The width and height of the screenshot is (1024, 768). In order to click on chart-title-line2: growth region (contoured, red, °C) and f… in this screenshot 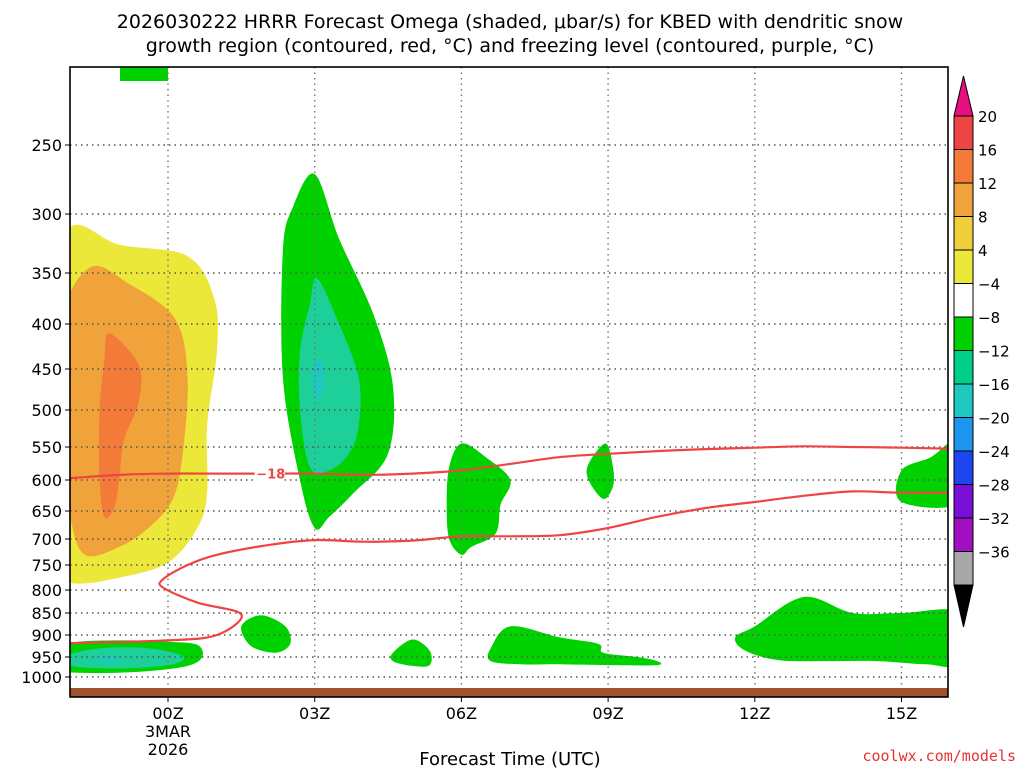, I will do `click(510, 46)`.